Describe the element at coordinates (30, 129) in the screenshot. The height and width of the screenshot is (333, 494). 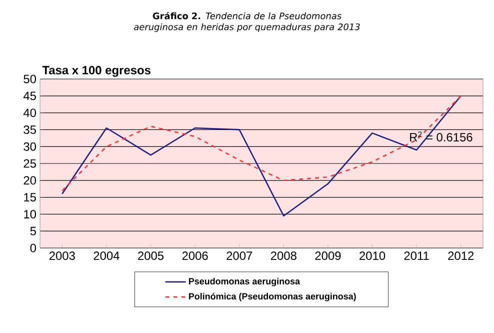
I see `y-tick-label: 35` at that location.